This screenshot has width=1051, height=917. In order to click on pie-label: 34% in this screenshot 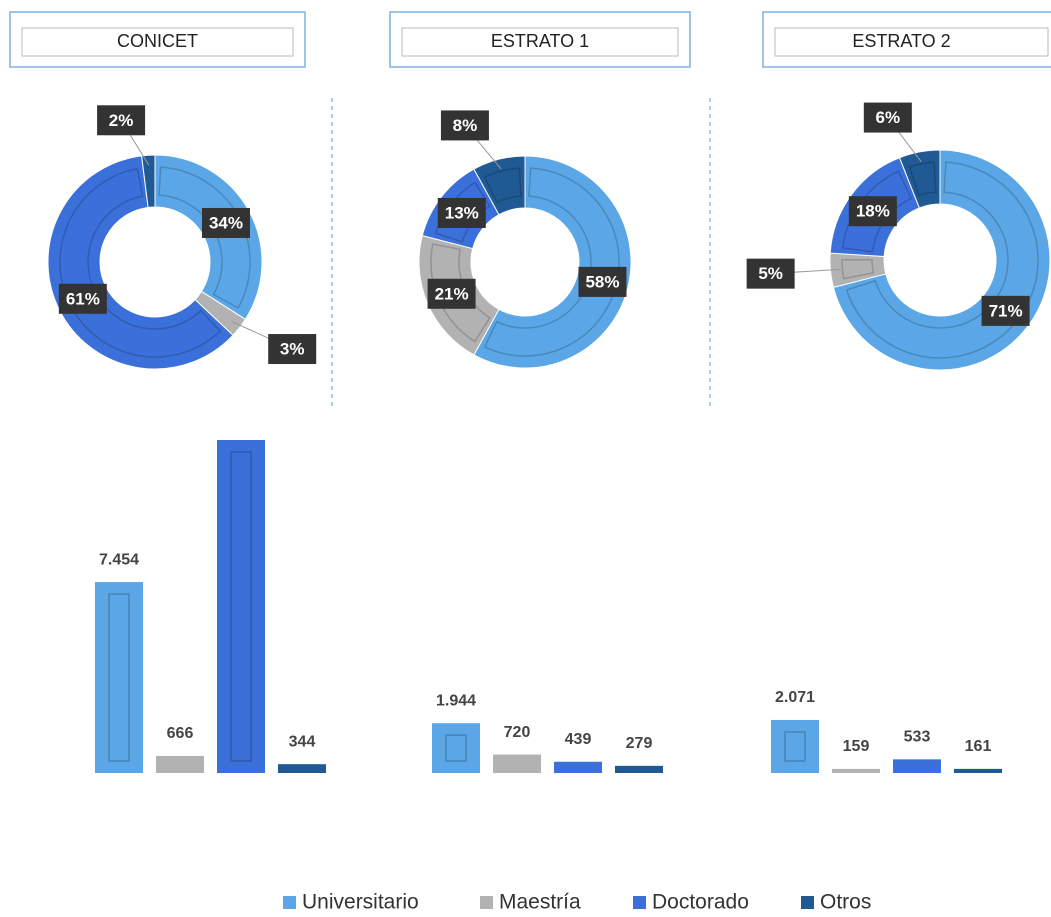, I will do `click(226, 222)`.